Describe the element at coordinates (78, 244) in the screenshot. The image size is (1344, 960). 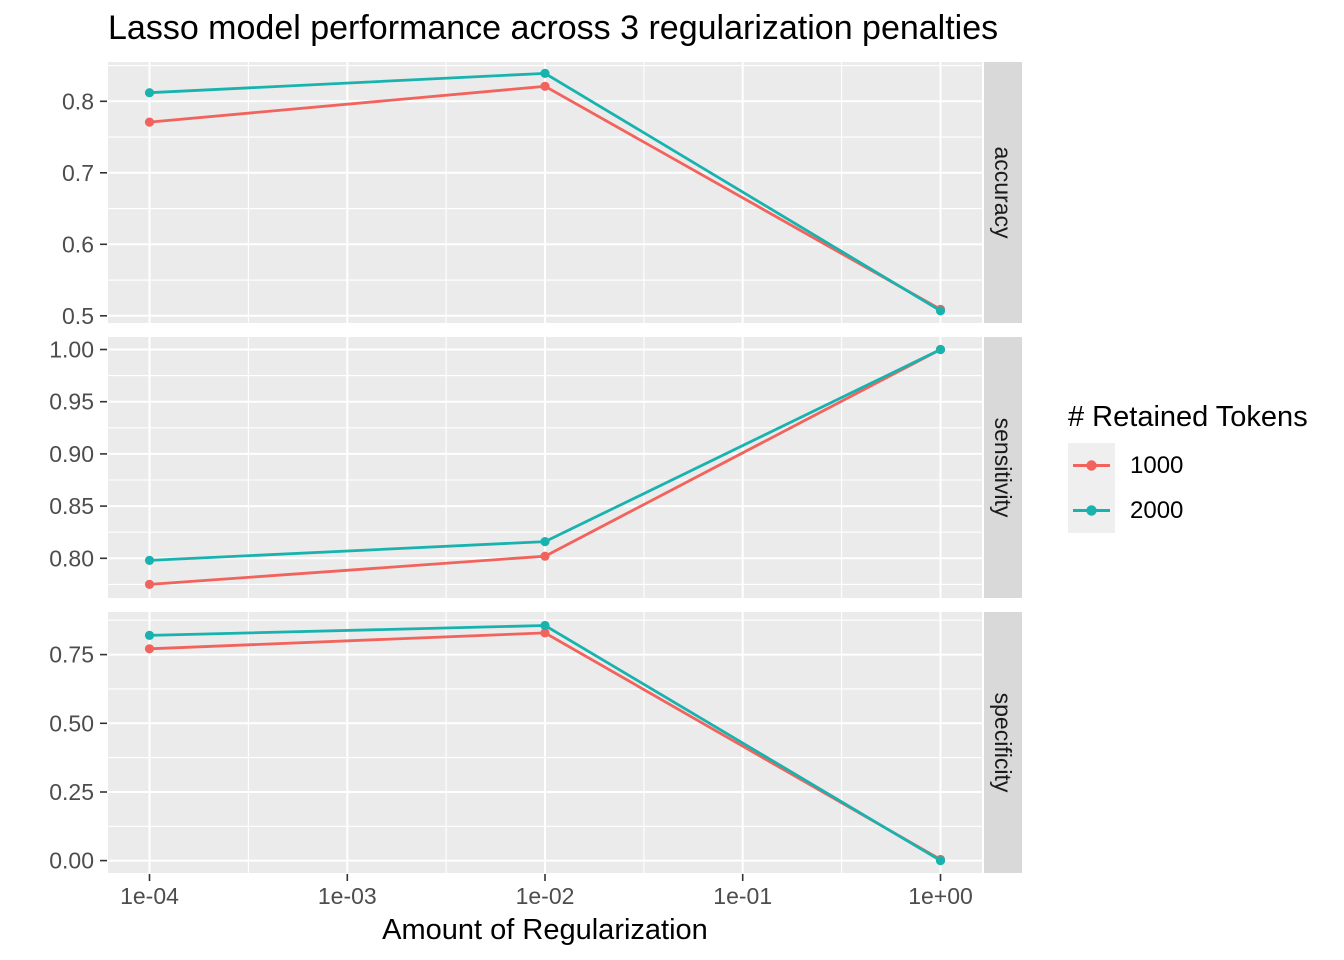
I see `y-tick-label: 0.6` at that location.